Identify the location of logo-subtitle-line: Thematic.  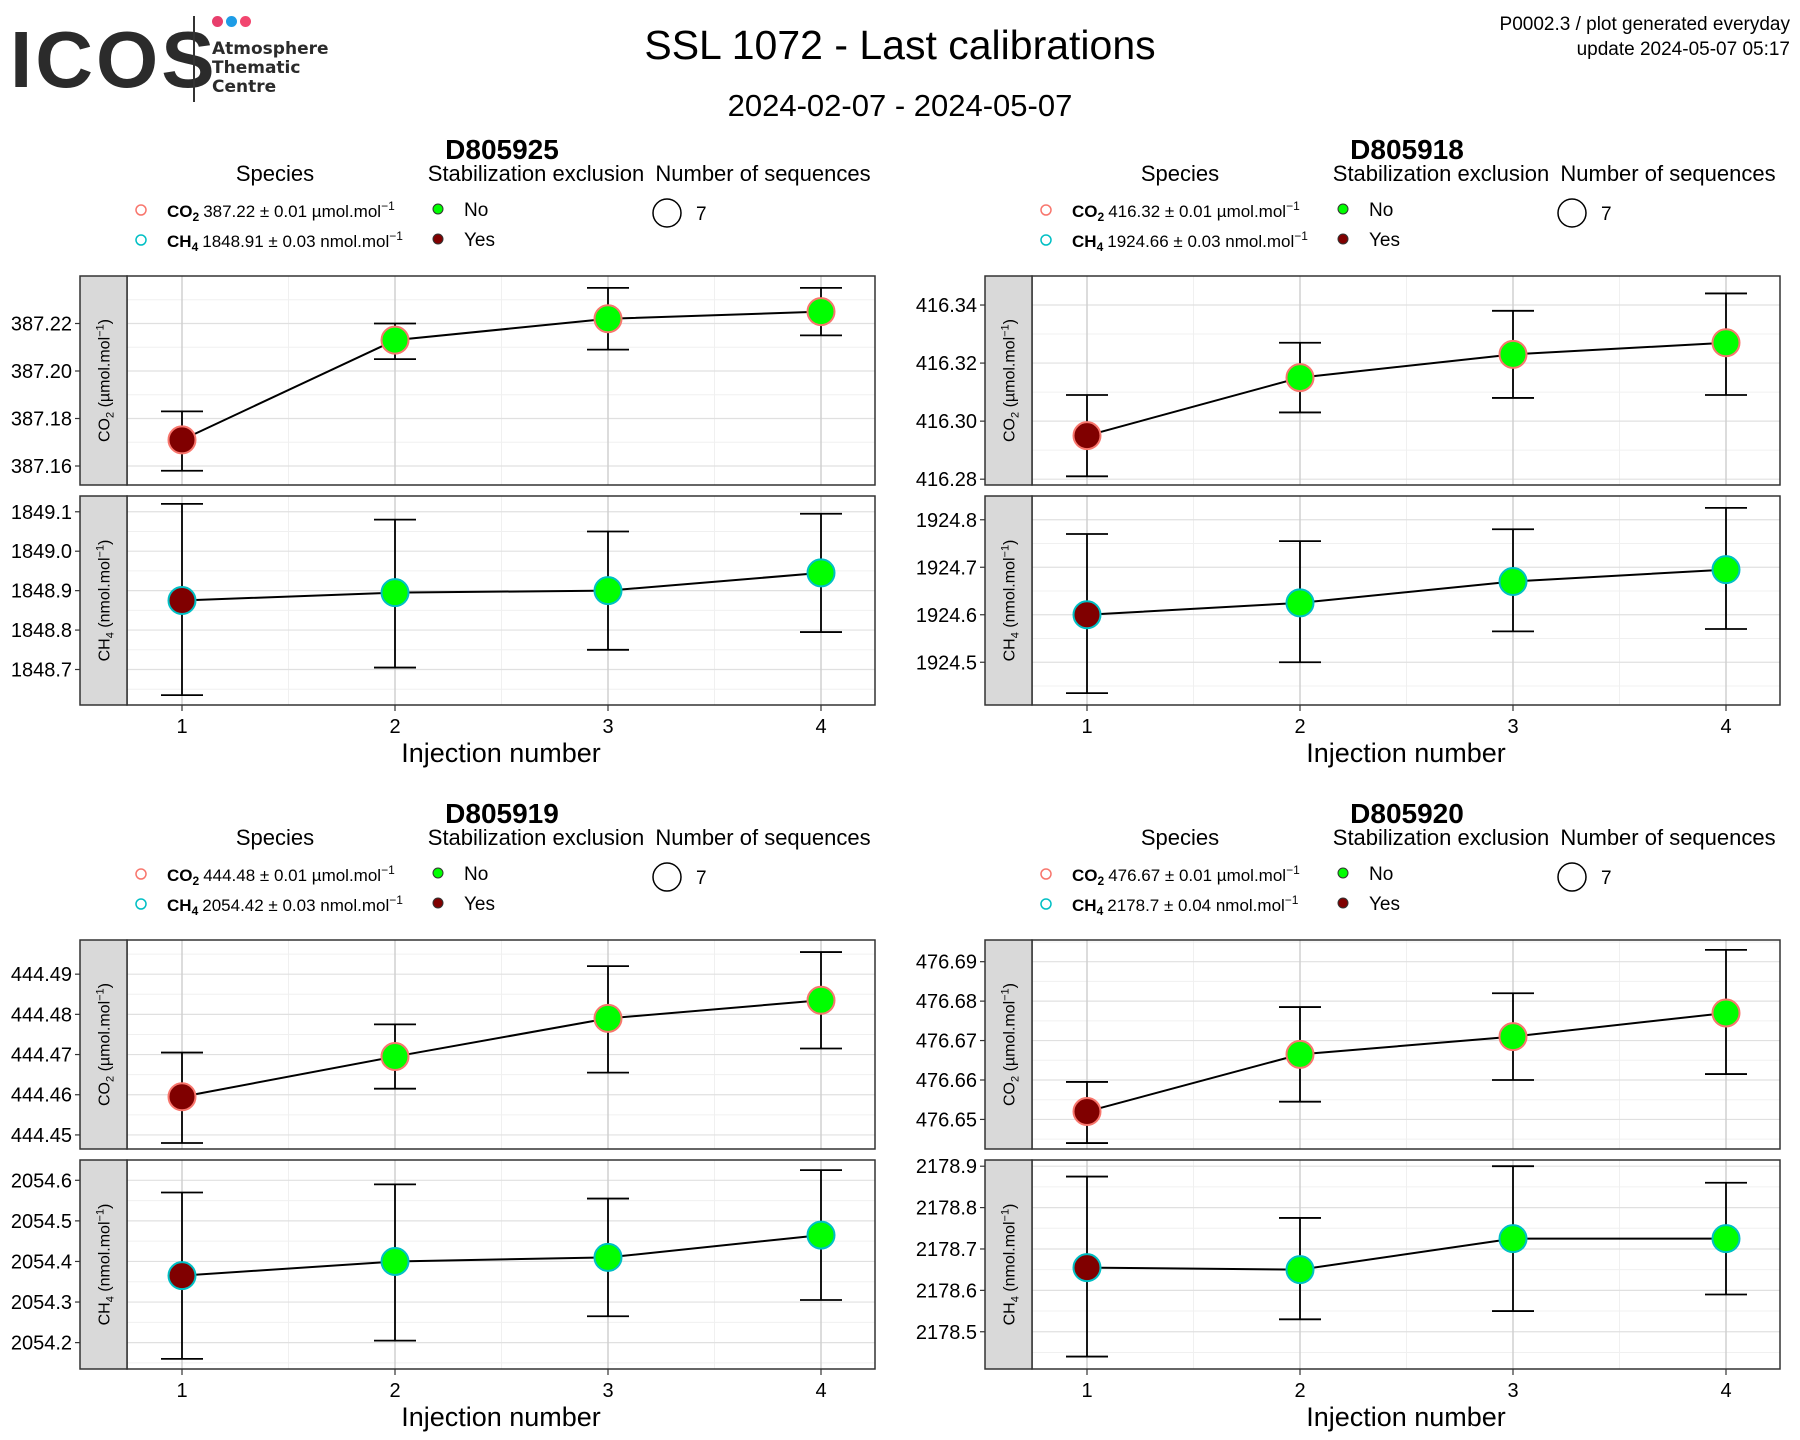
(256, 68).